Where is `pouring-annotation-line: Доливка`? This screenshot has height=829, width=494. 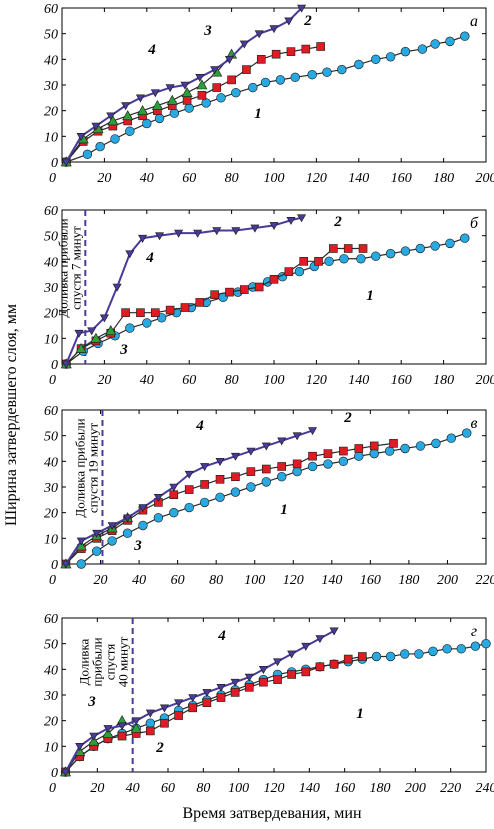
pouring-annotation-line: Доливка is located at coordinates (84, 661).